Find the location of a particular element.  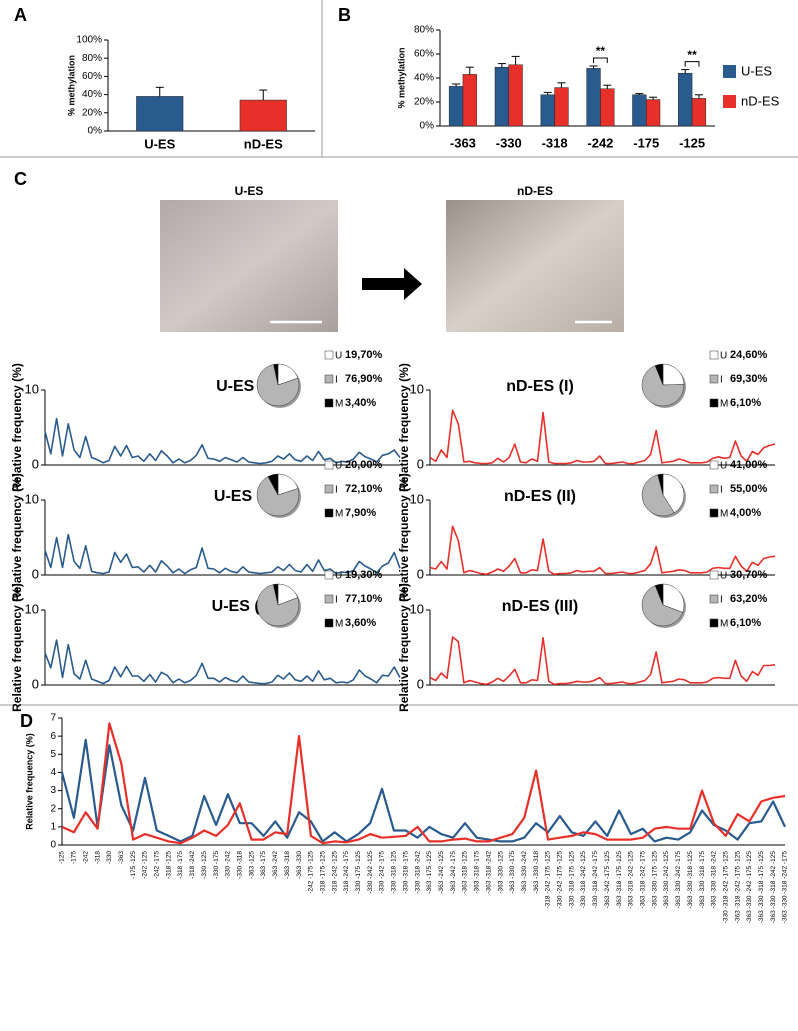

x-tick-label: -363 -330 -318 -242 is located at coordinates (714, 880).